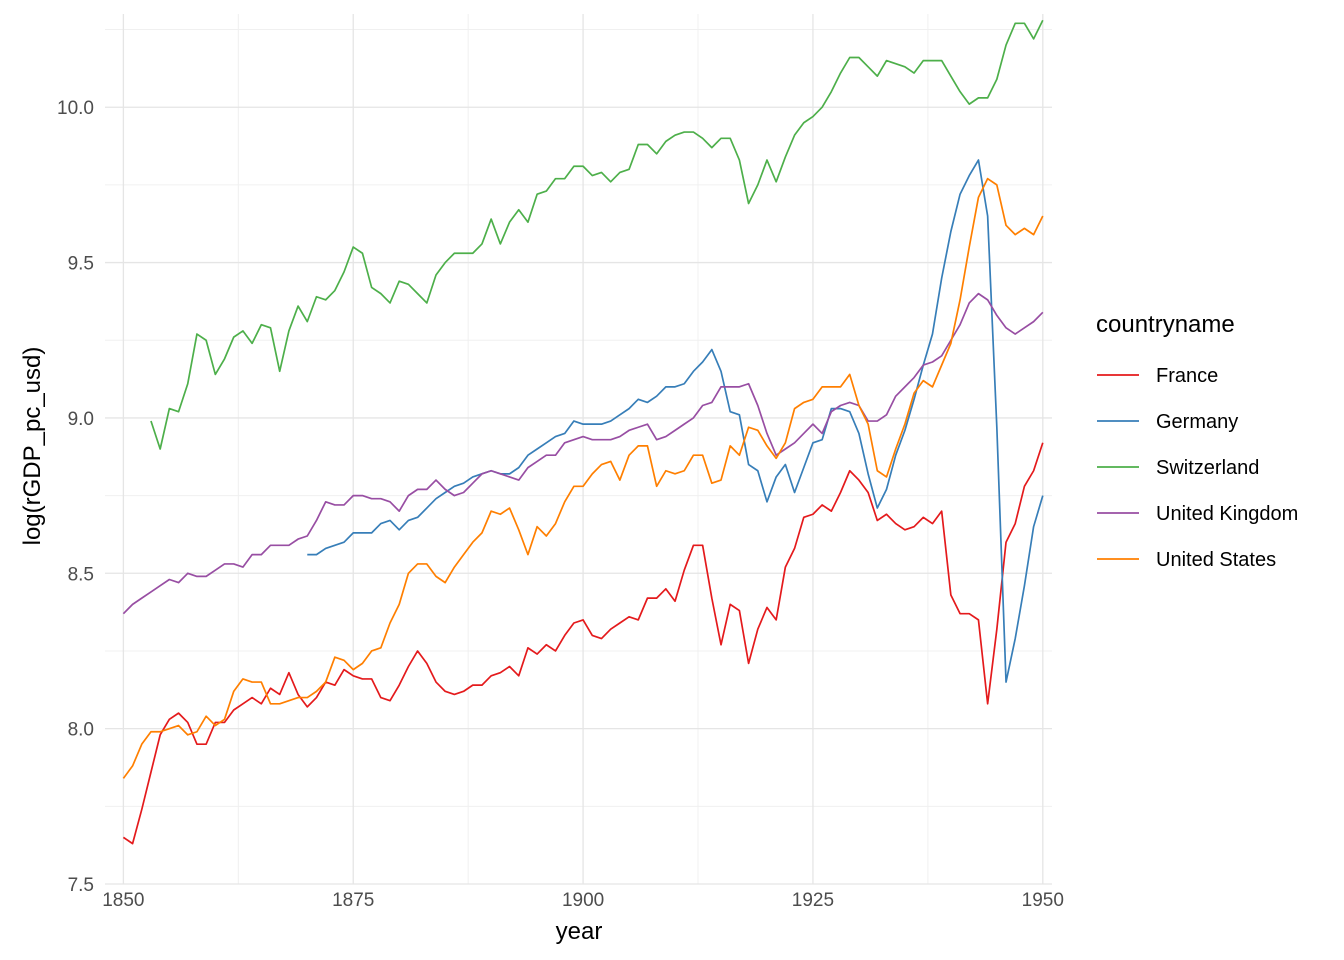  Describe the element at coordinates (81, 574) in the screenshot. I see `y-tick-label: 8.5` at that location.